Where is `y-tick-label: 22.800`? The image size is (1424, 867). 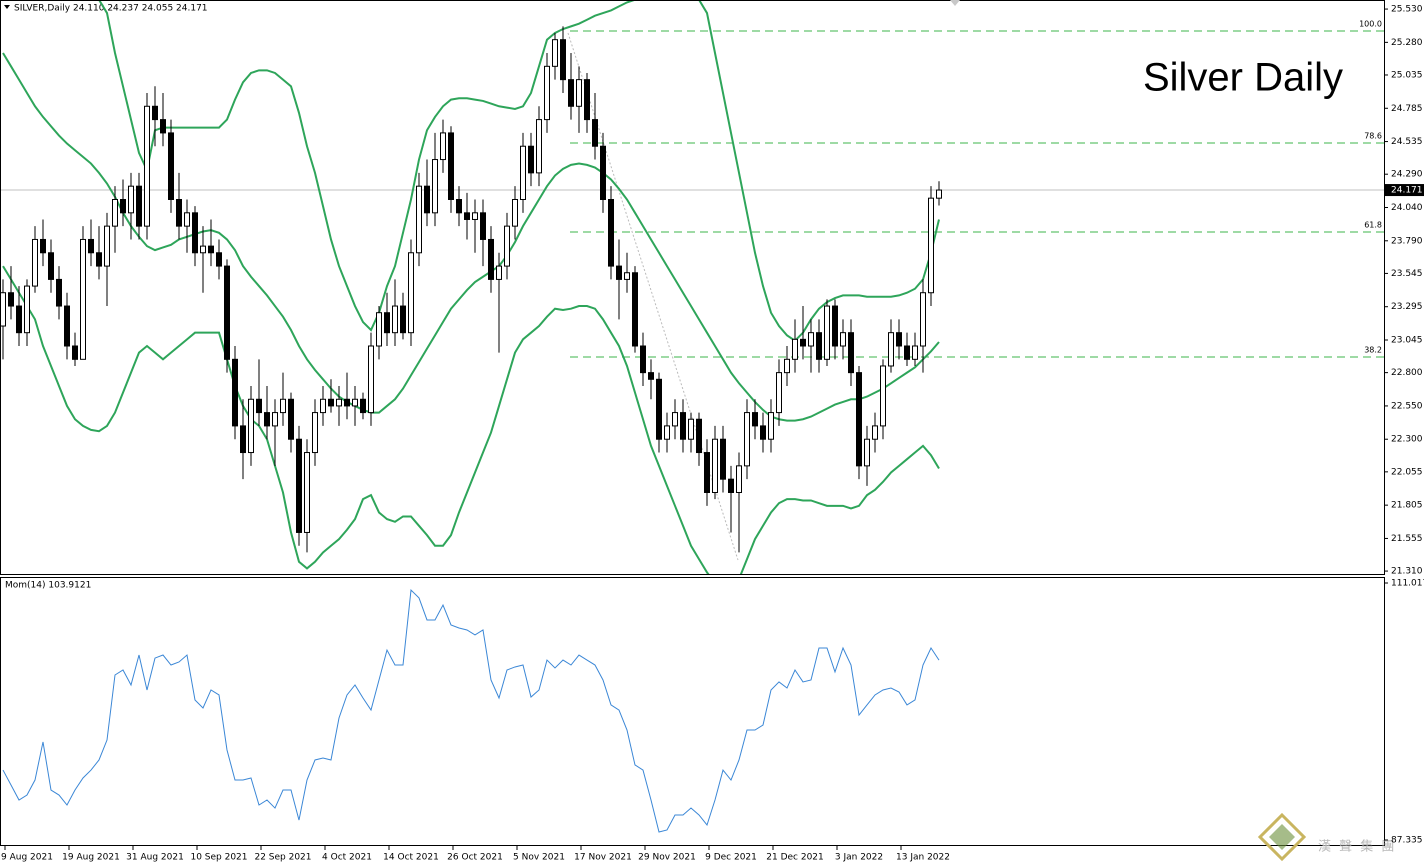
y-tick-label: 22.800 is located at coordinates (1407, 373).